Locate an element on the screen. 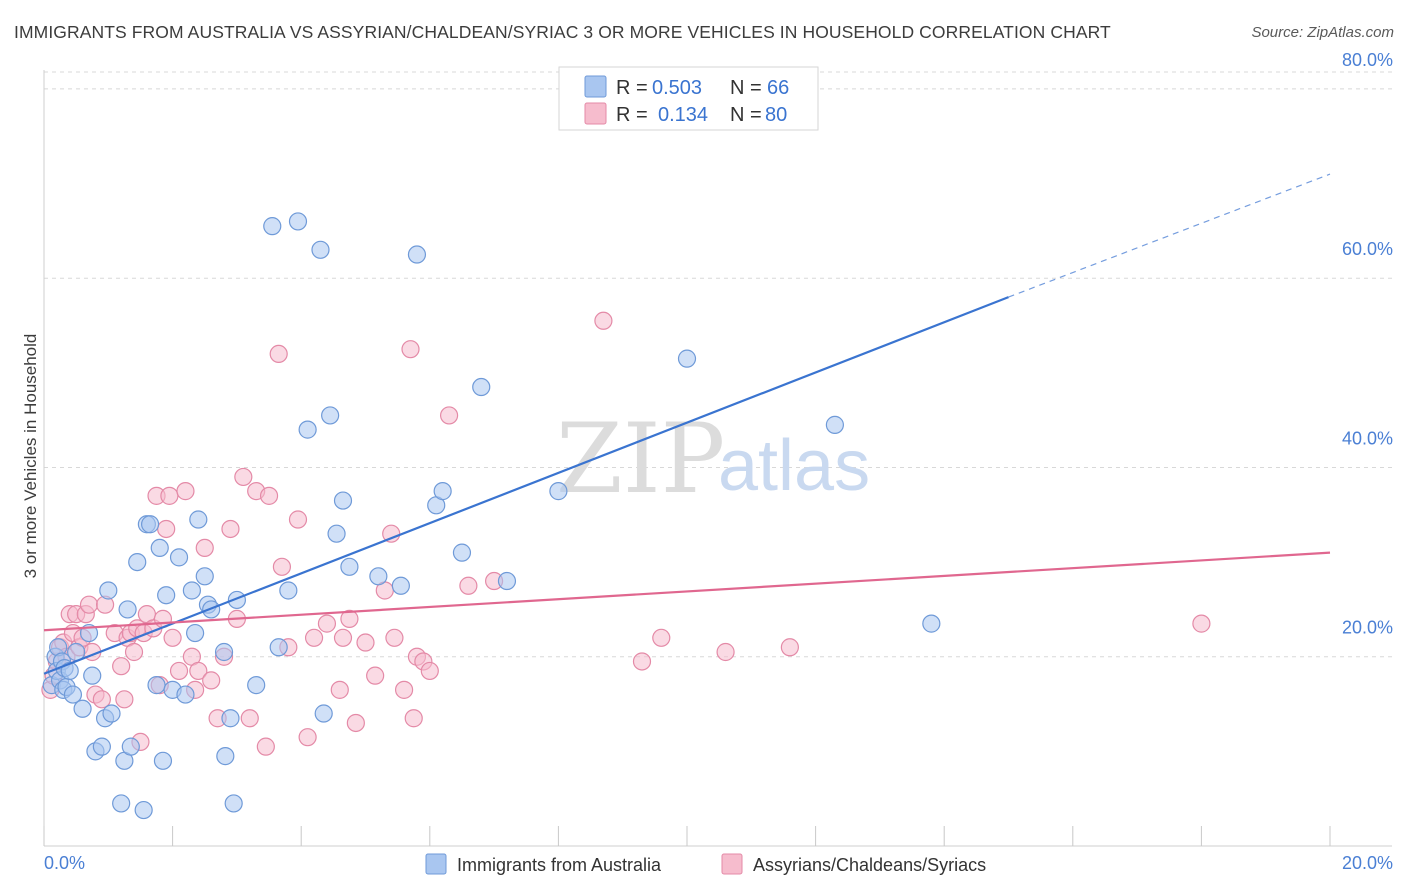 The image size is (1406, 892). legend-swatch-blue is located at coordinates (595, 86).